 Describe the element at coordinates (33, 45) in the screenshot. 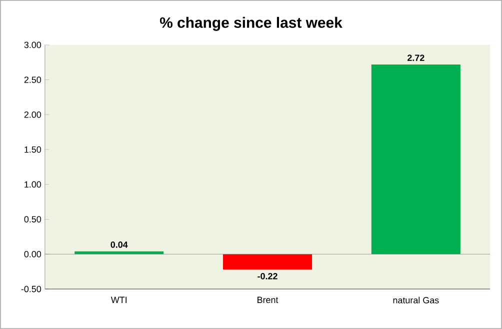

I see `y-tick-label: 3.00` at that location.